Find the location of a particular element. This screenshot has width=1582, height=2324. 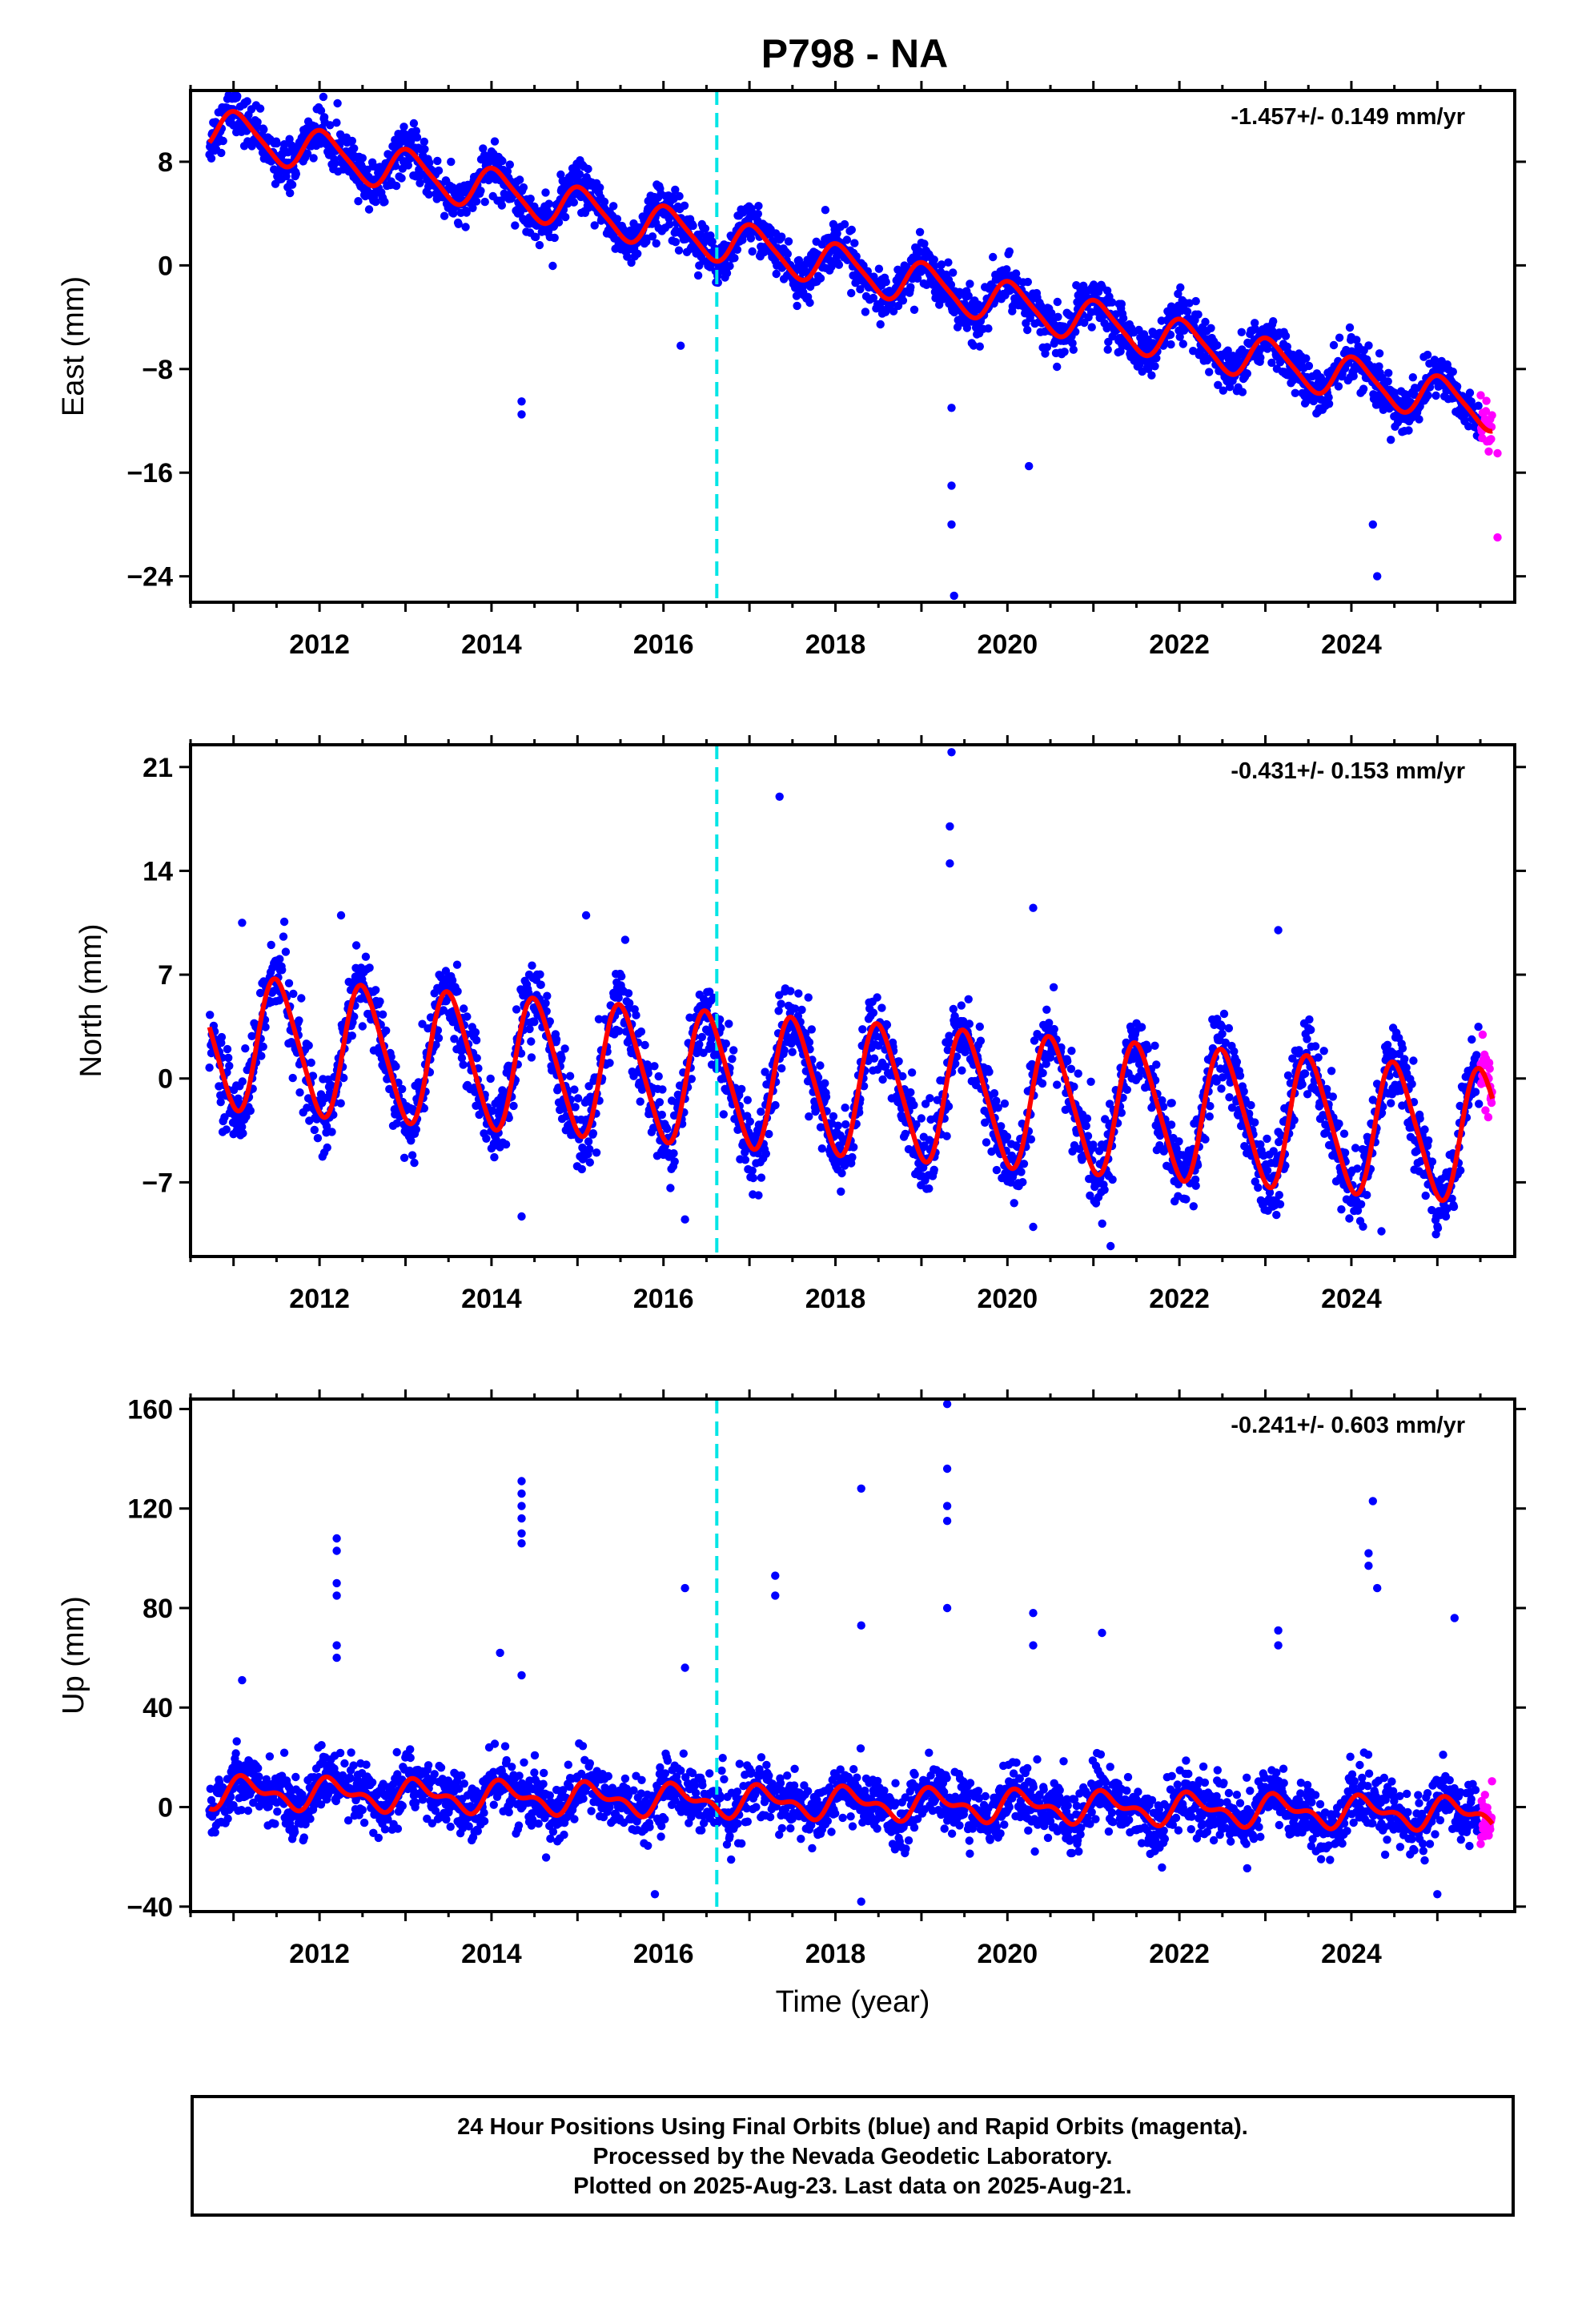

rapid-orbit-point is located at coordinates (1489, 451).